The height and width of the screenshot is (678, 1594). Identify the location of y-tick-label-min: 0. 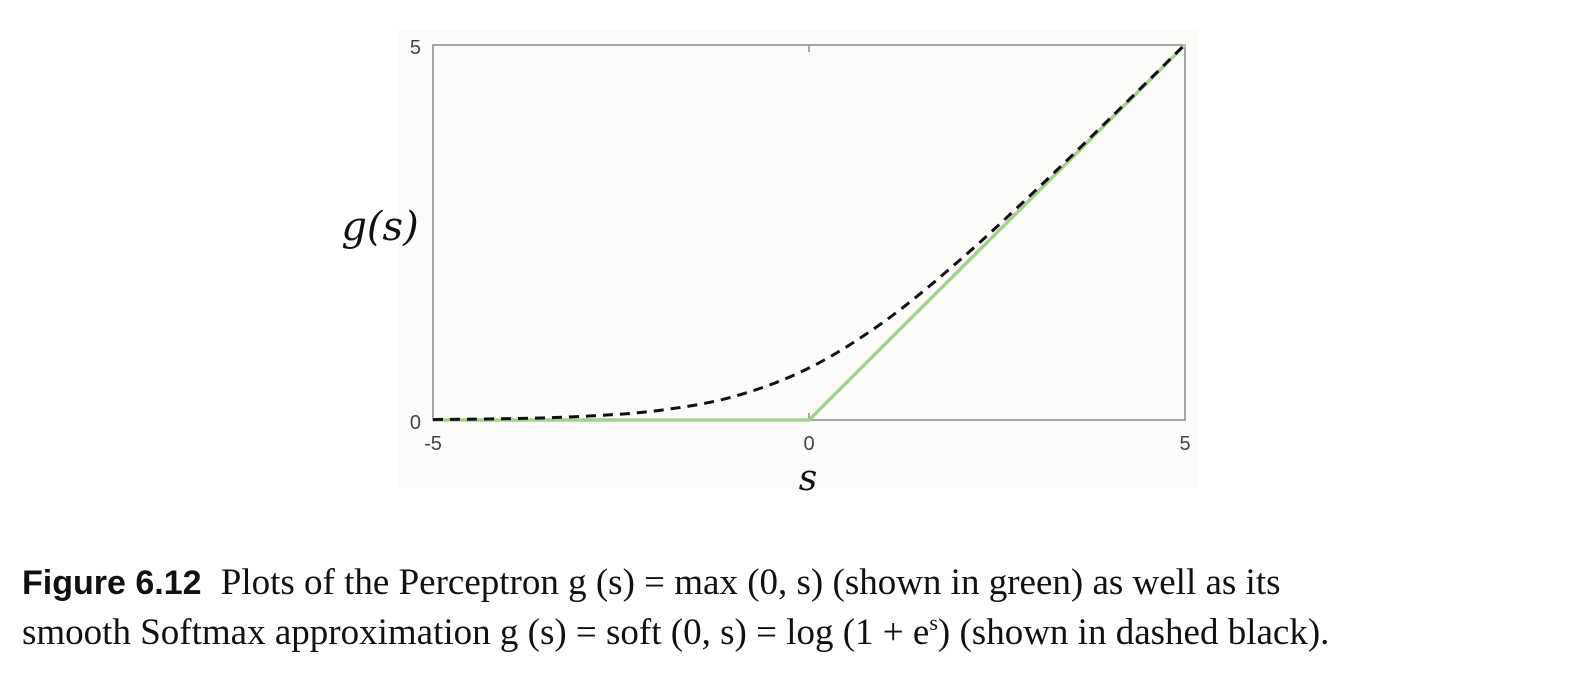
(415, 423).